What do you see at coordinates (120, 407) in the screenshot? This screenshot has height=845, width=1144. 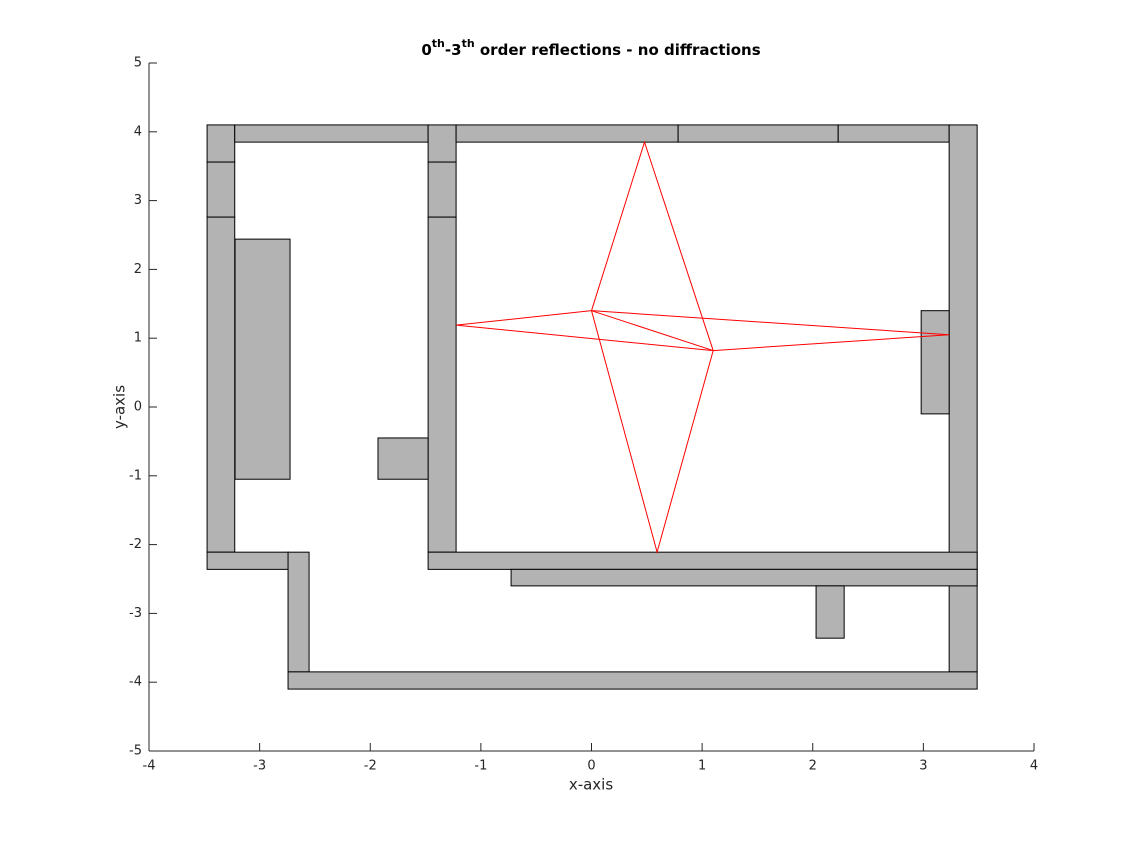 I see `y-axis-label: y-axis` at bounding box center [120, 407].